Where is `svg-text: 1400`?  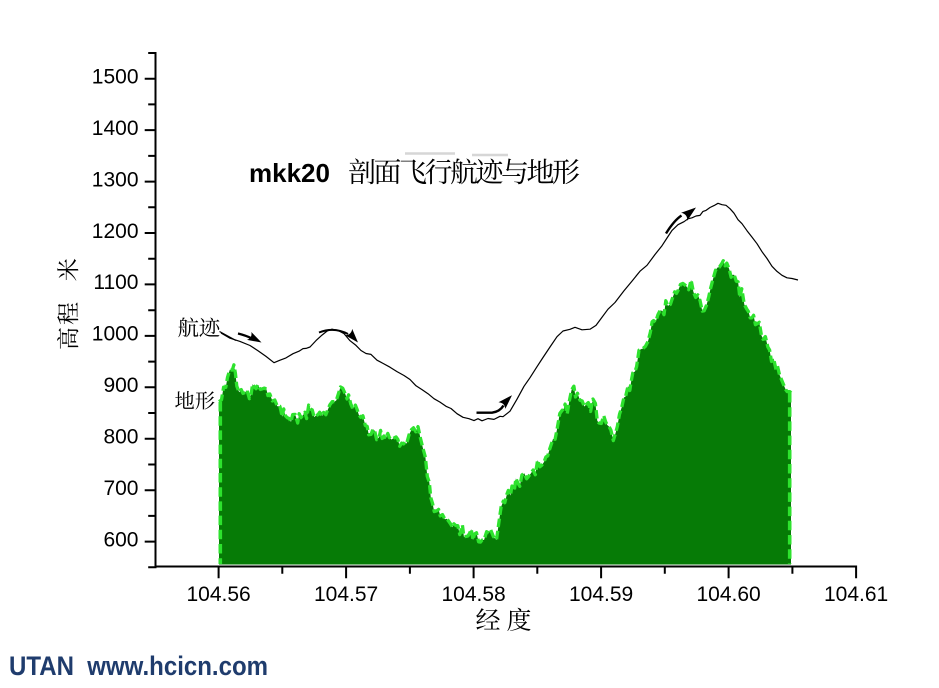 svg-text: 1400 is located at coordinates (115, 128).